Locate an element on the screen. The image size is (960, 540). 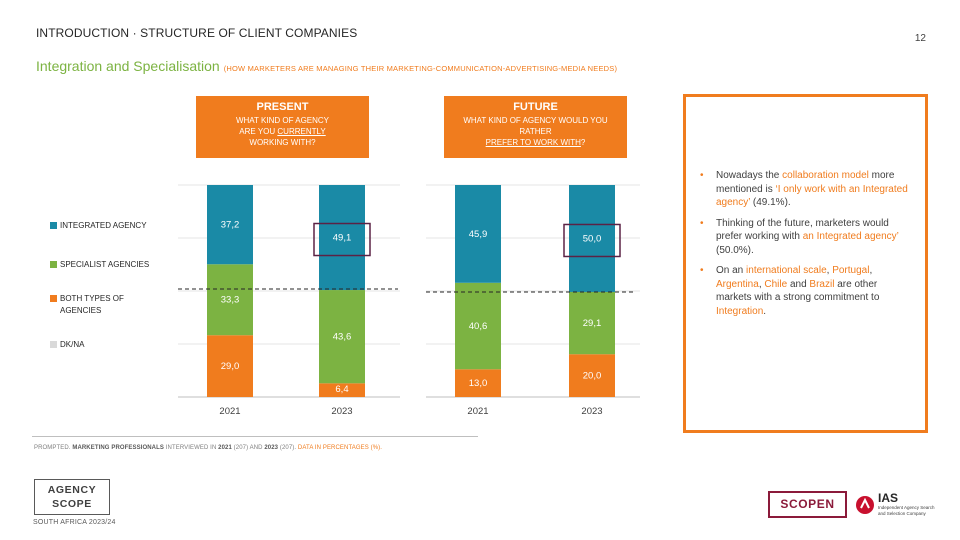
agency-scope-logo: AGENCY SCOPE is located at coordinates (72, 497).